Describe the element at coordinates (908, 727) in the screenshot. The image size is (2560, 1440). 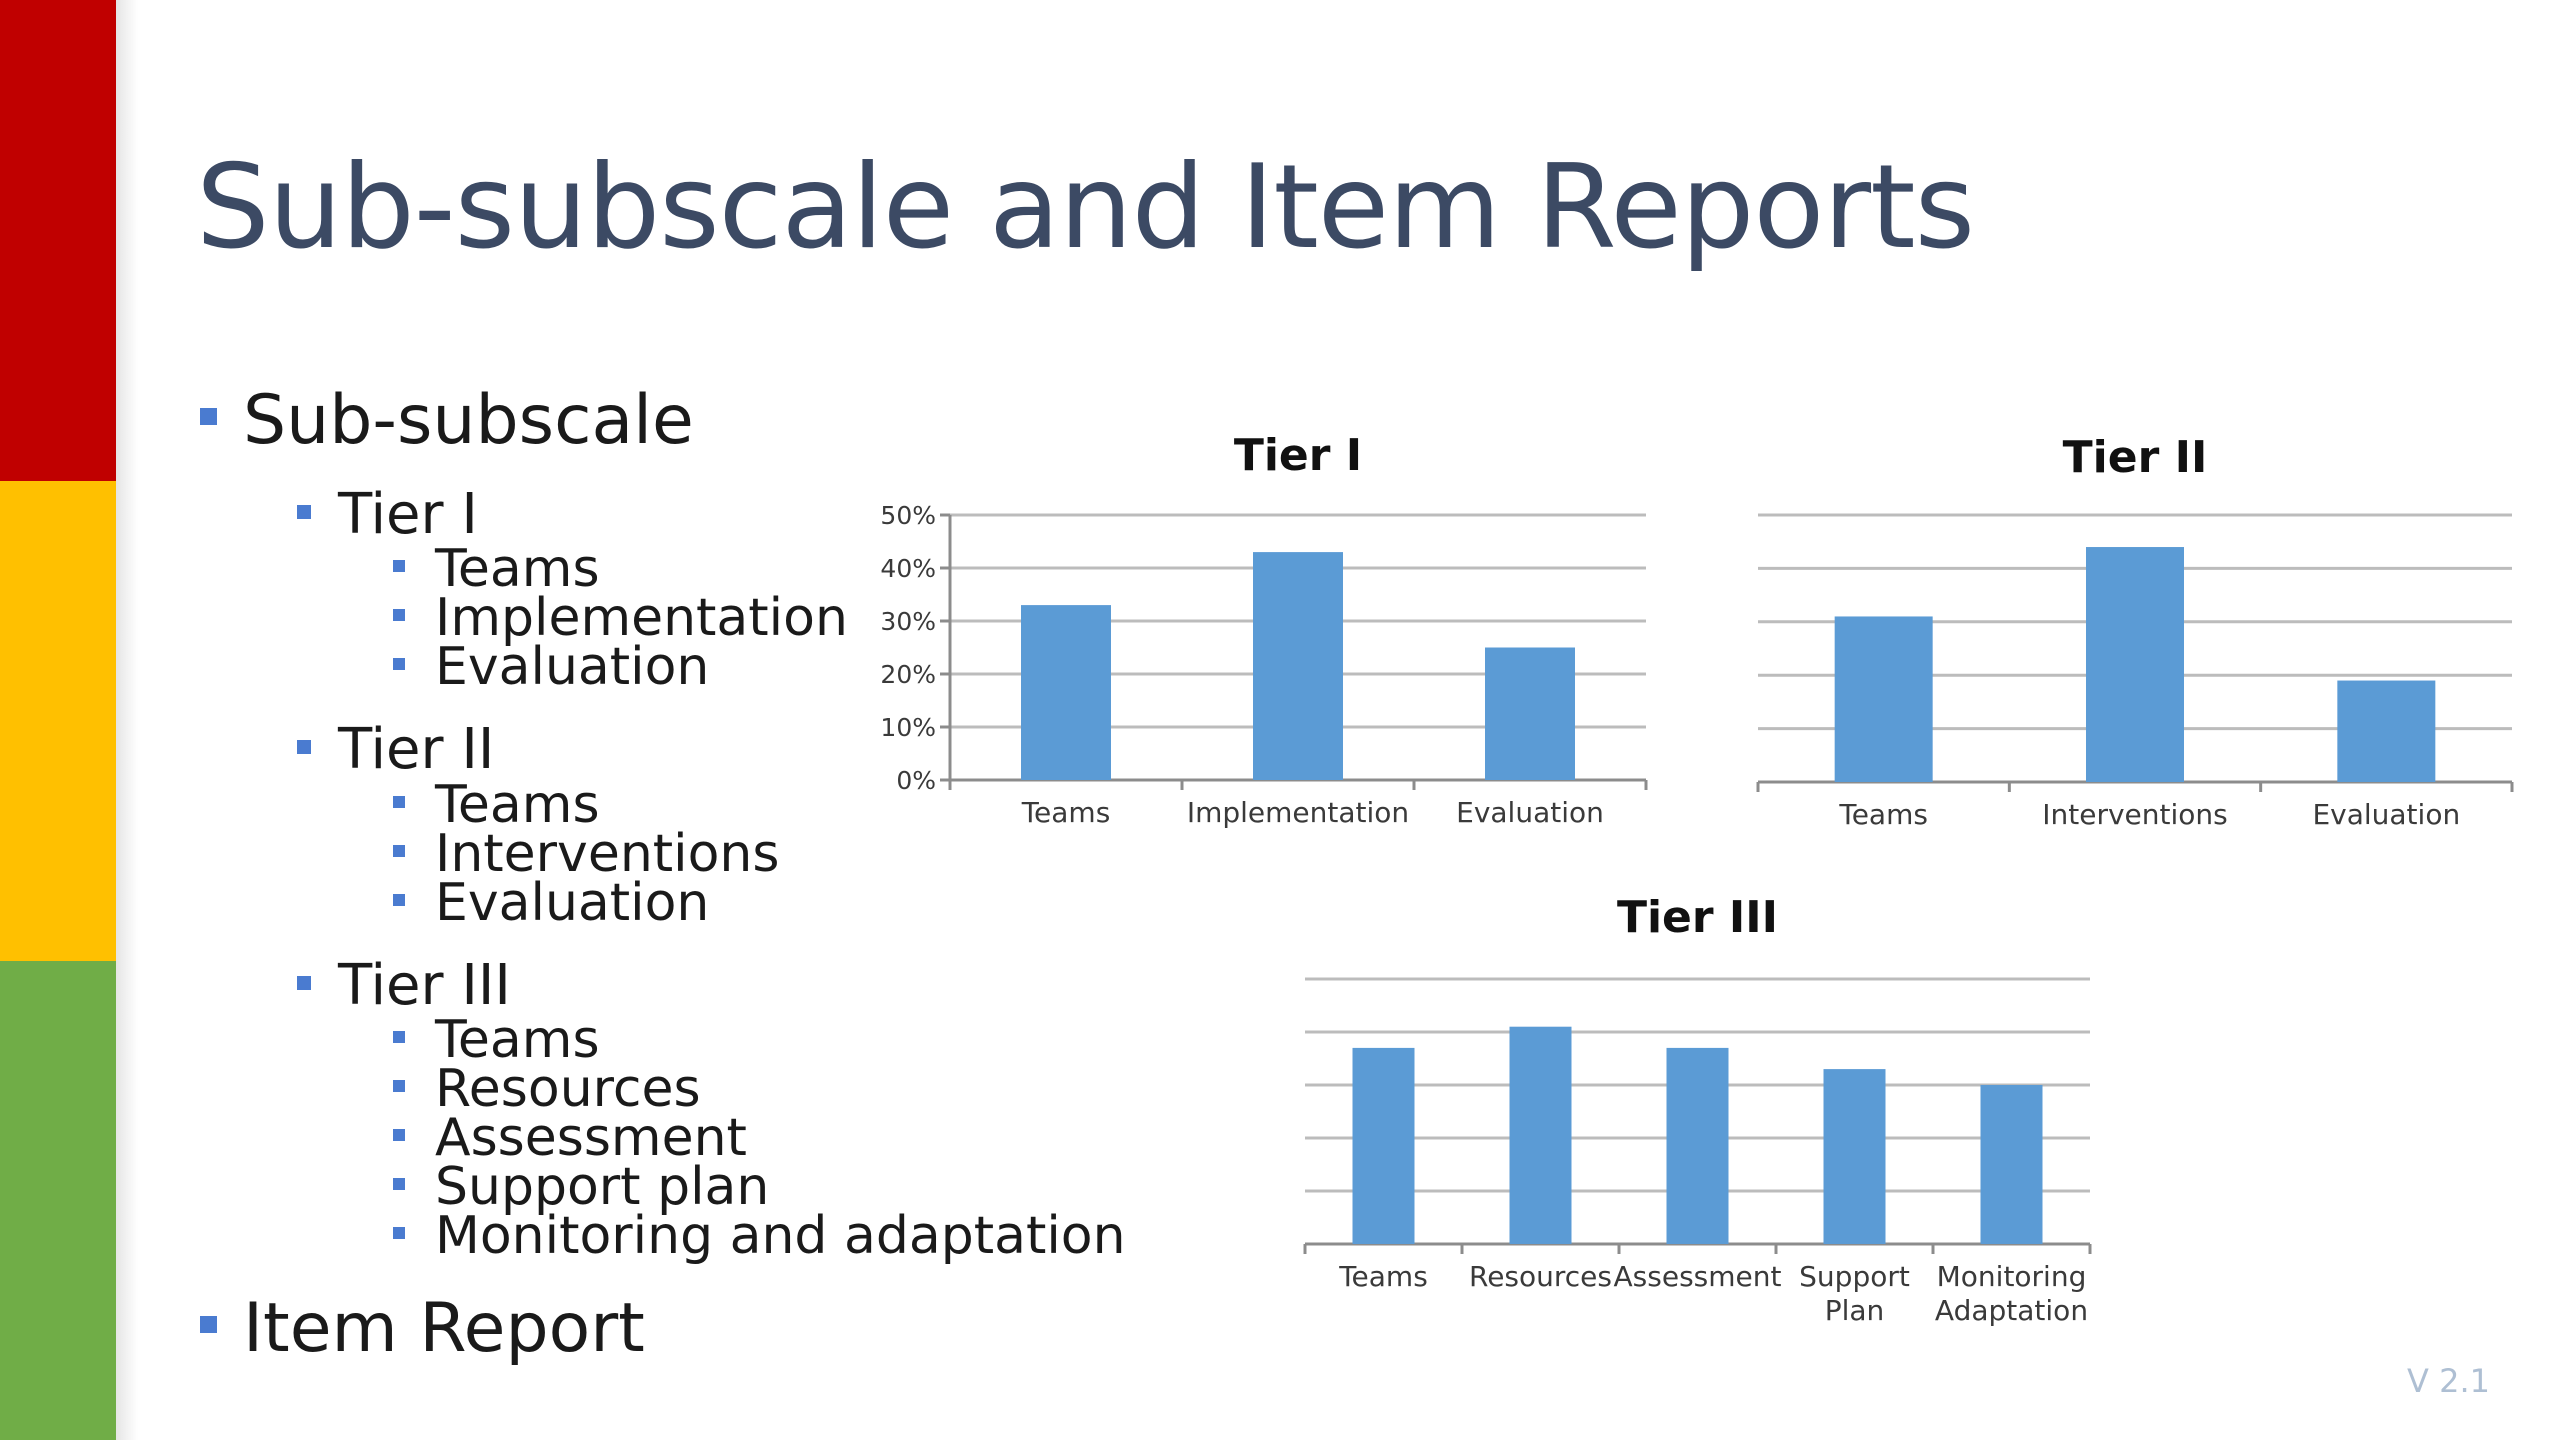
I see `y-tick-label: 10%` at that location.